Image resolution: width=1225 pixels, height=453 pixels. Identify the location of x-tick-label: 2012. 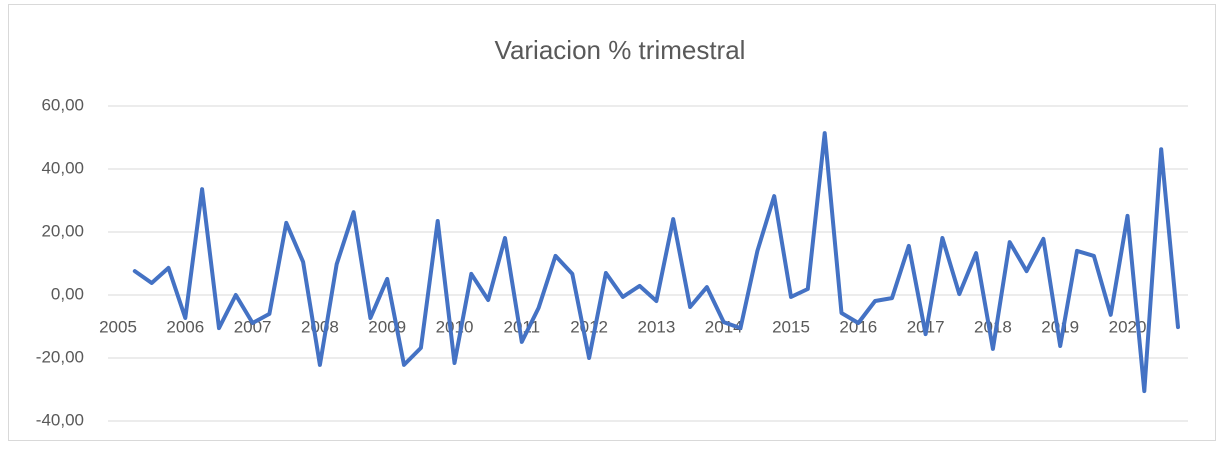
(589, 326).